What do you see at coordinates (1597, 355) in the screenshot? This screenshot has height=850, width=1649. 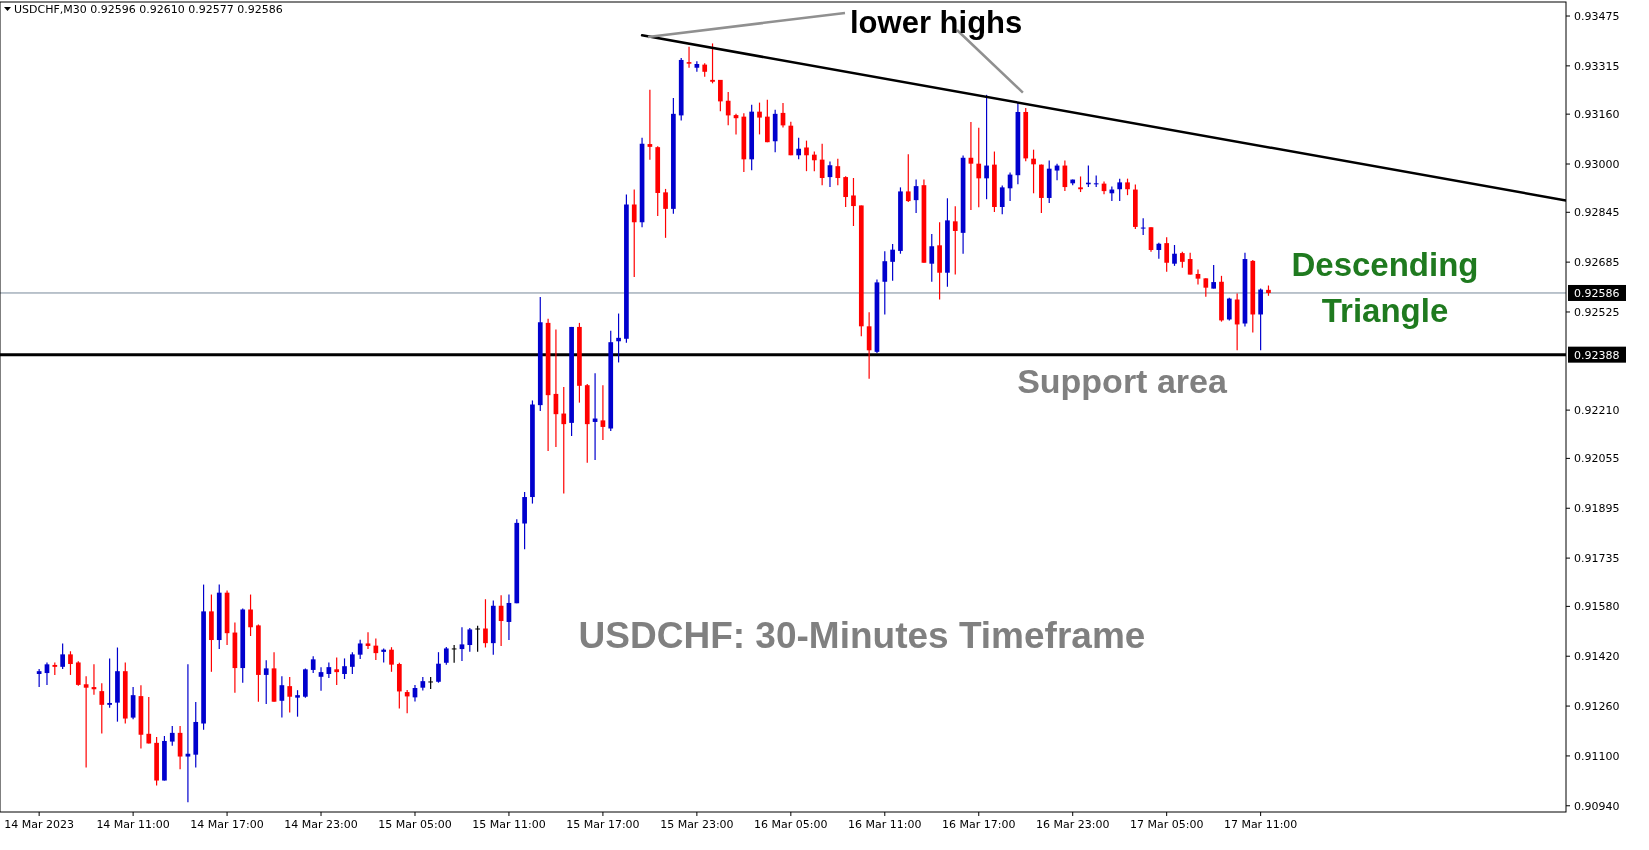 I see `ref-line-label: 0.92388` at bounding box center [1597, 355].